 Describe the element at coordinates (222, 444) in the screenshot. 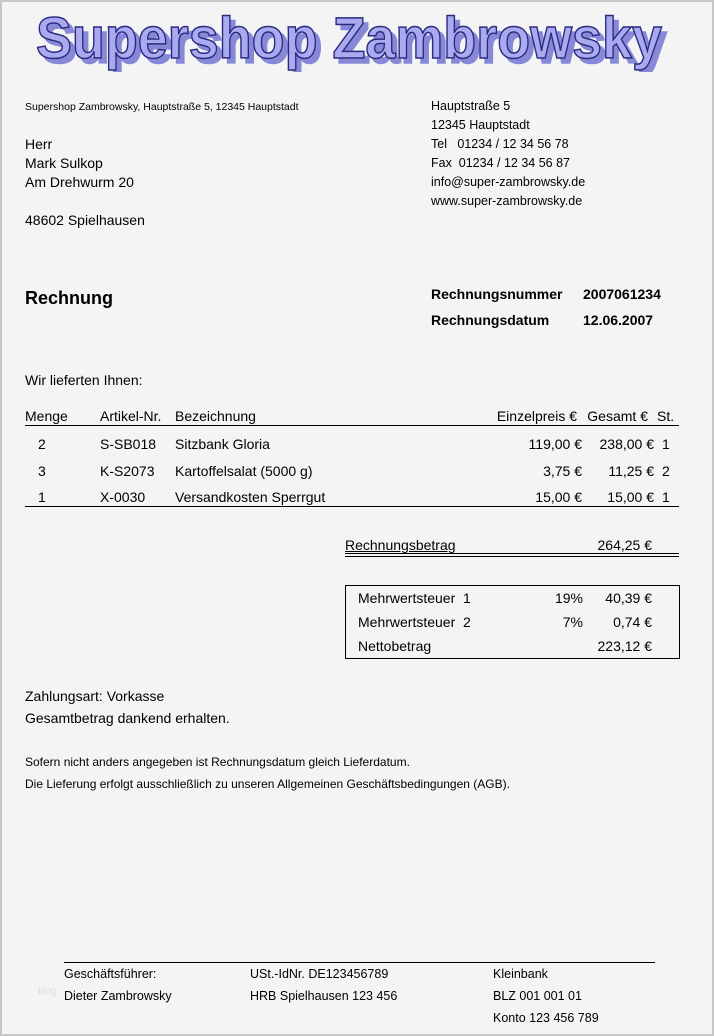

I see `cell-bezeichnung: Sitzbank Gloria` at that location.